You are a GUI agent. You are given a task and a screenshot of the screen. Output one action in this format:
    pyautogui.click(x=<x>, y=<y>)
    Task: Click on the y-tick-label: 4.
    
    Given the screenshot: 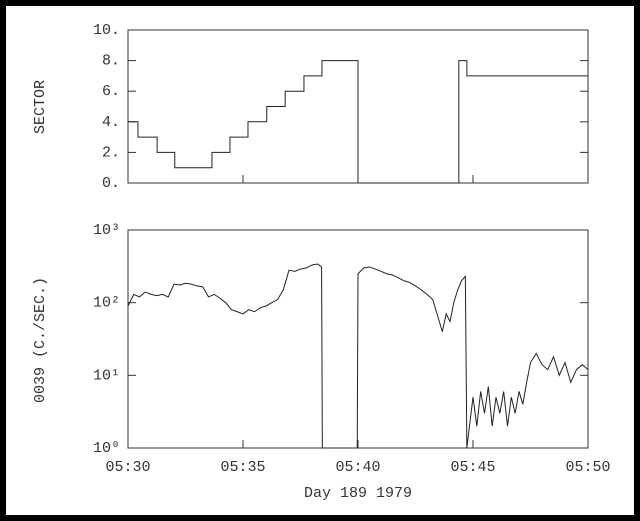 What is the action you would take?
    pyautogui.click(x=111, y=122)
    